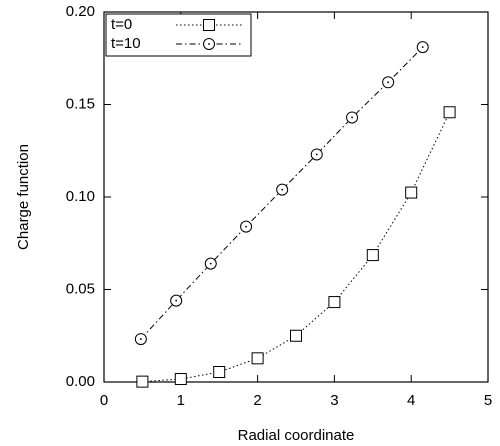  I want to click on x-tick-label: 1, so click(181, 400).